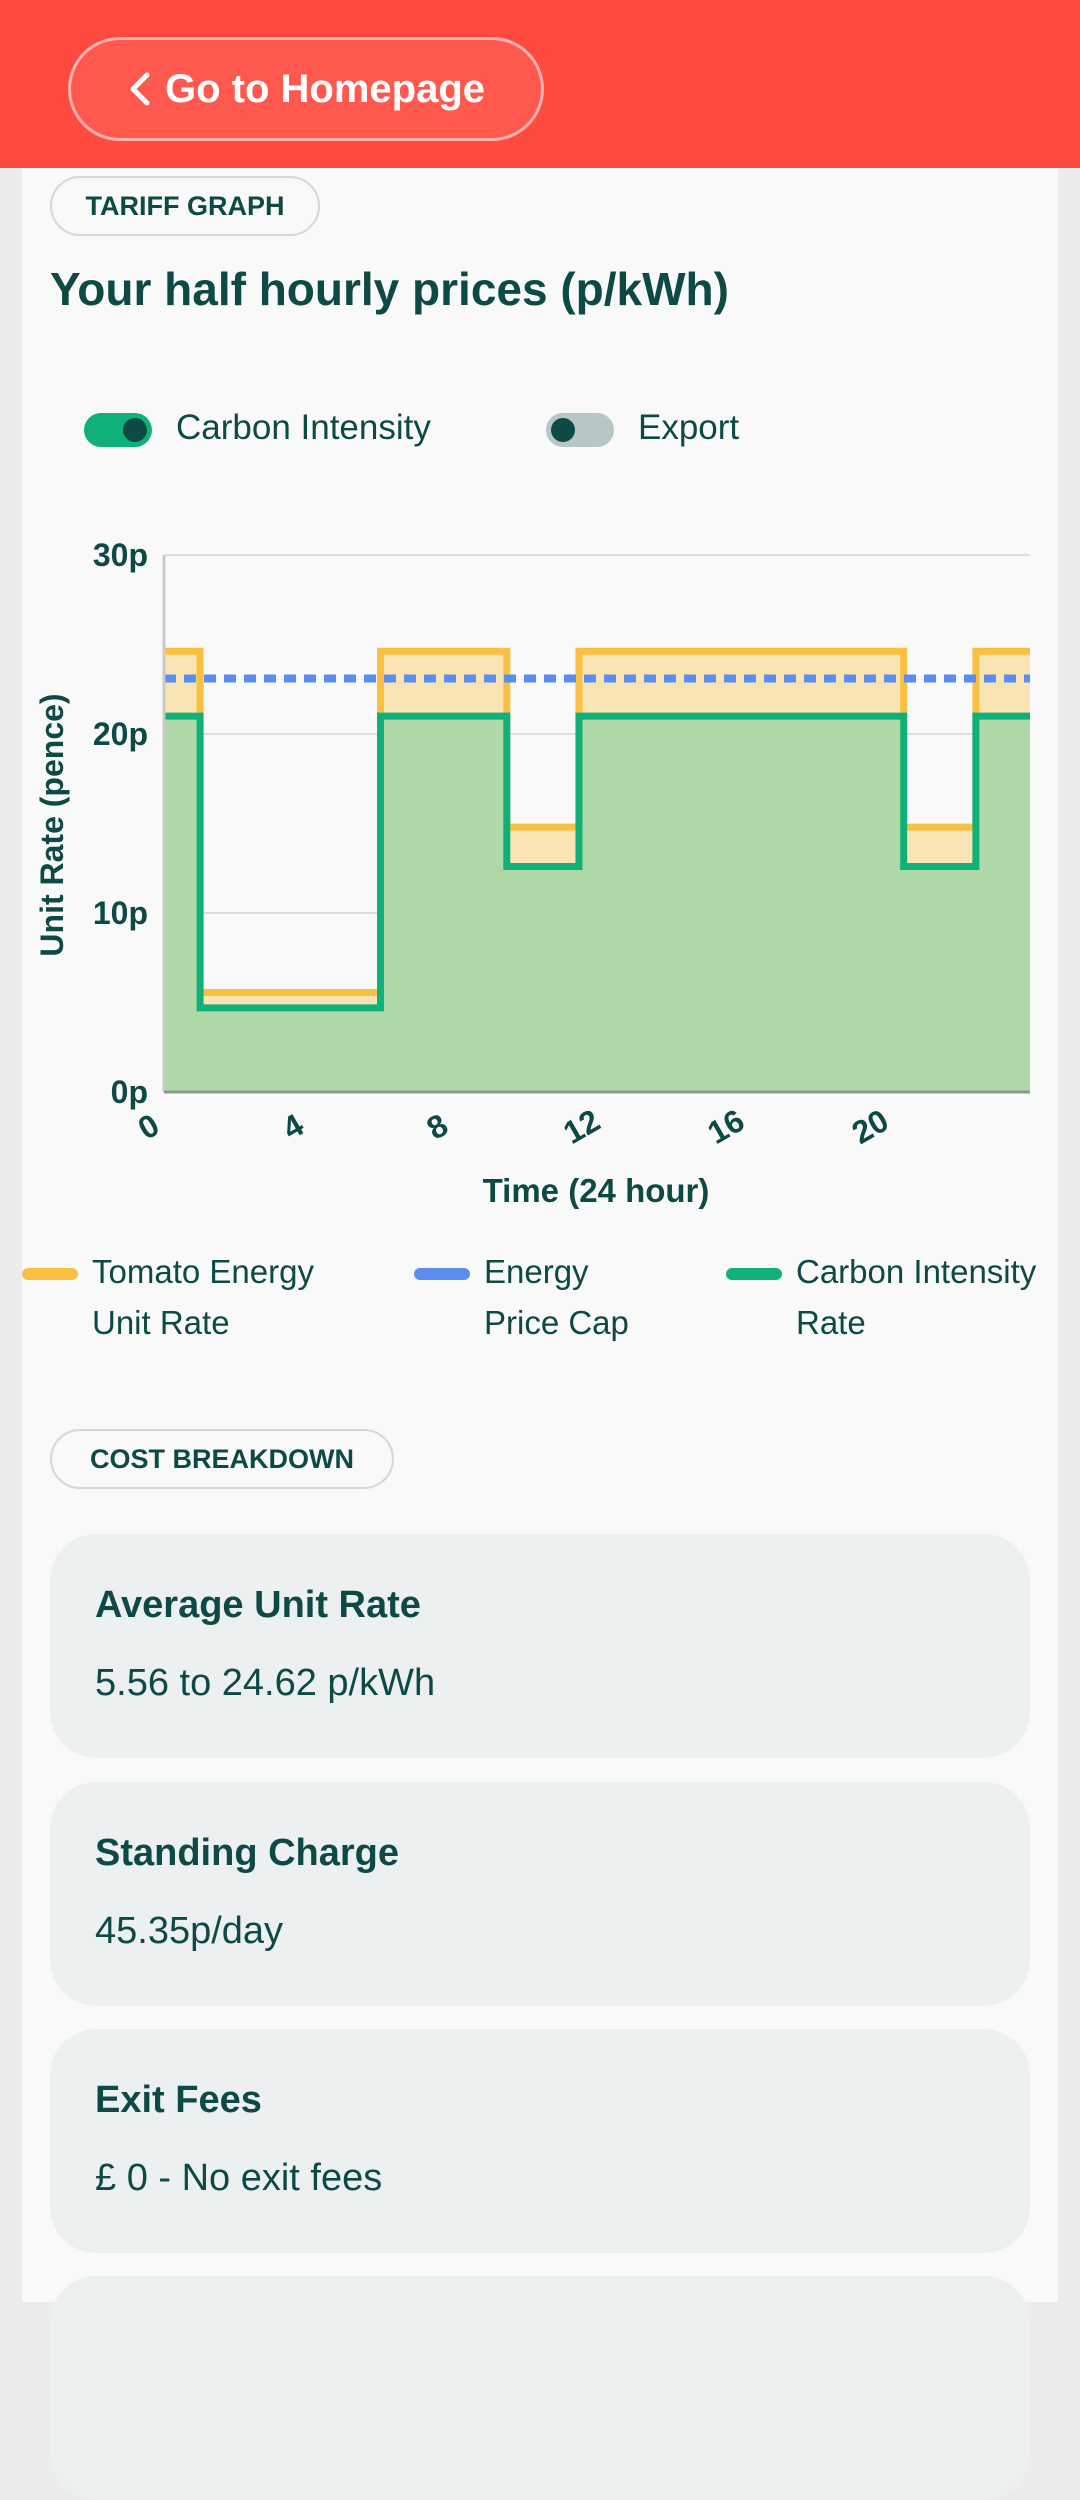 The image size is (1080, 2500). I want to click on area-carbon-intensity-rate, so click(597, 904).